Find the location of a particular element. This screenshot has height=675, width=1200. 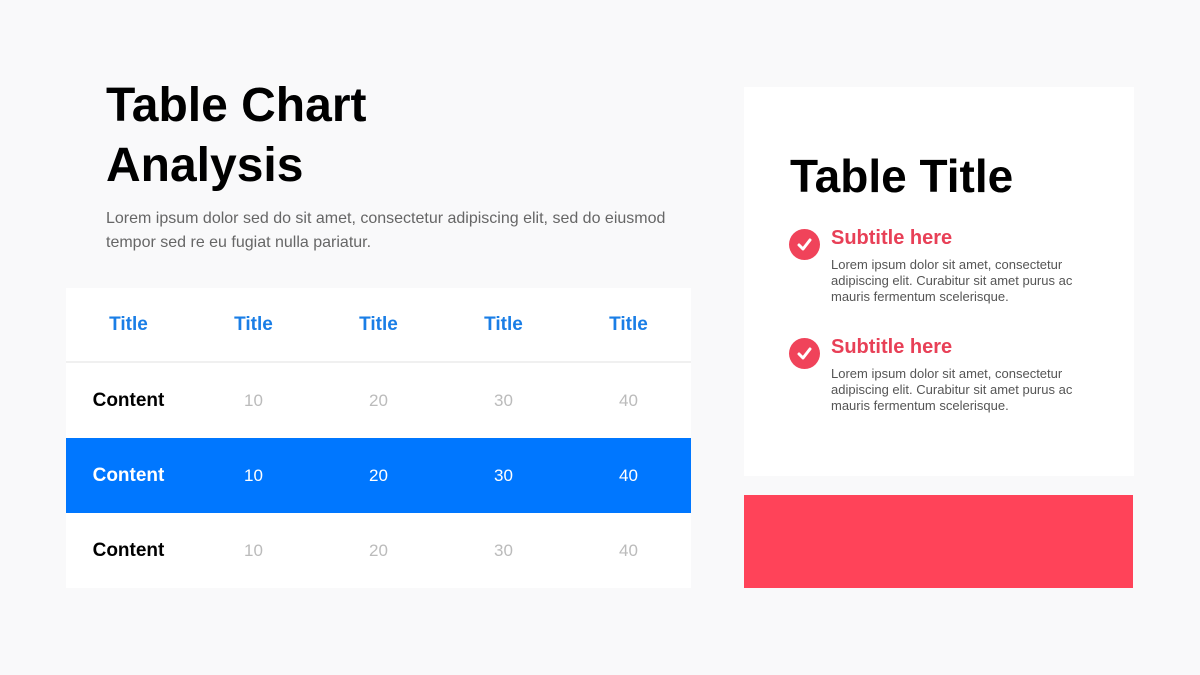

card-title: Table Title is located at coordinates (902, 176).